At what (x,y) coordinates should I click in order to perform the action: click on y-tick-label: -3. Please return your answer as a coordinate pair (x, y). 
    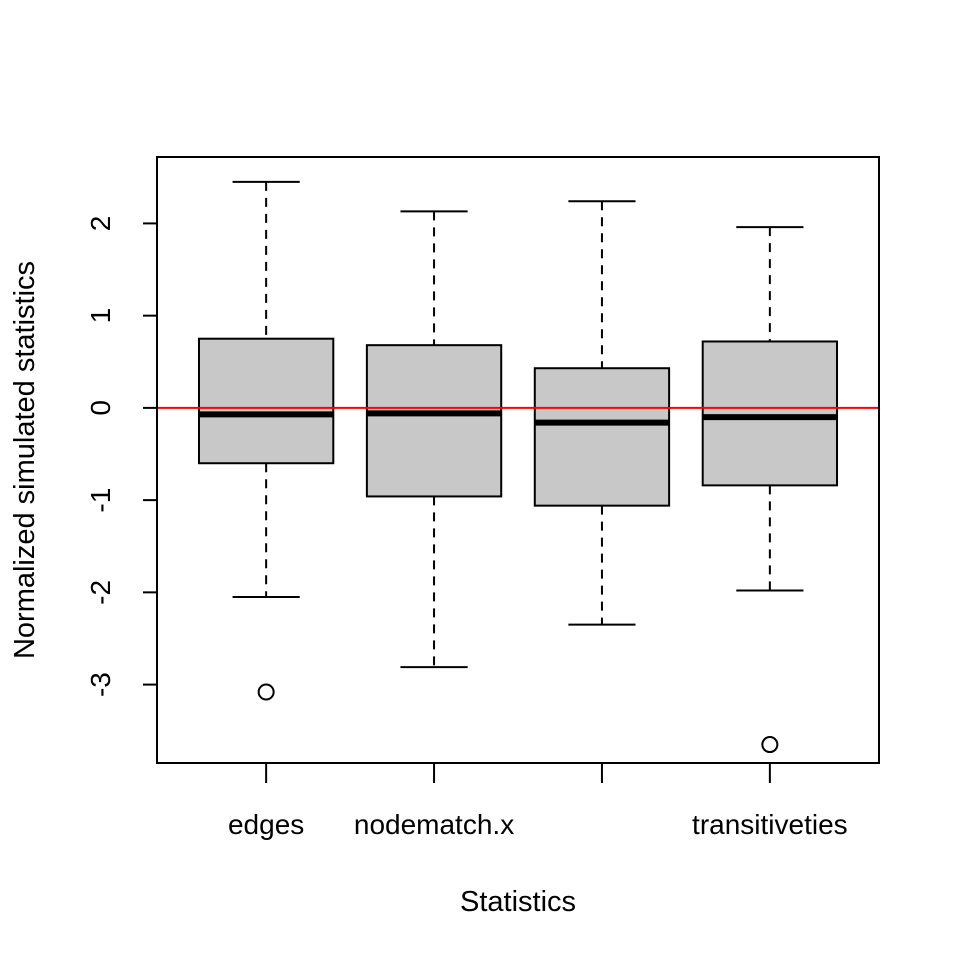
    Looking at the image, I should click on (100, 684).